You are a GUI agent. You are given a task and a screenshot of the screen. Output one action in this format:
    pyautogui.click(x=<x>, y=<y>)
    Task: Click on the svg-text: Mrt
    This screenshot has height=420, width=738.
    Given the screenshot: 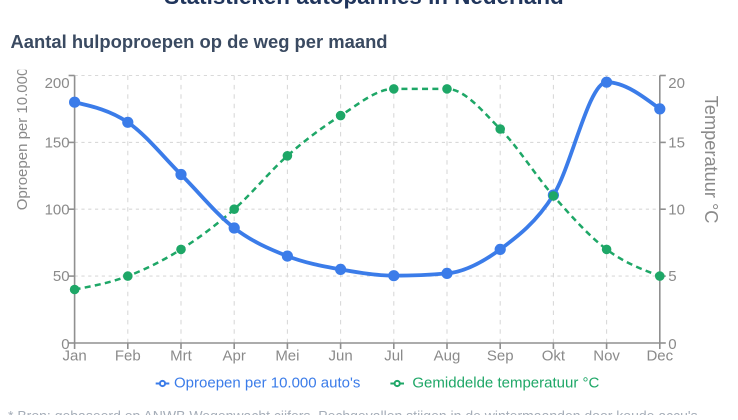 What is the action you would take?
    pyautogui.click(x=181, y=356)
    